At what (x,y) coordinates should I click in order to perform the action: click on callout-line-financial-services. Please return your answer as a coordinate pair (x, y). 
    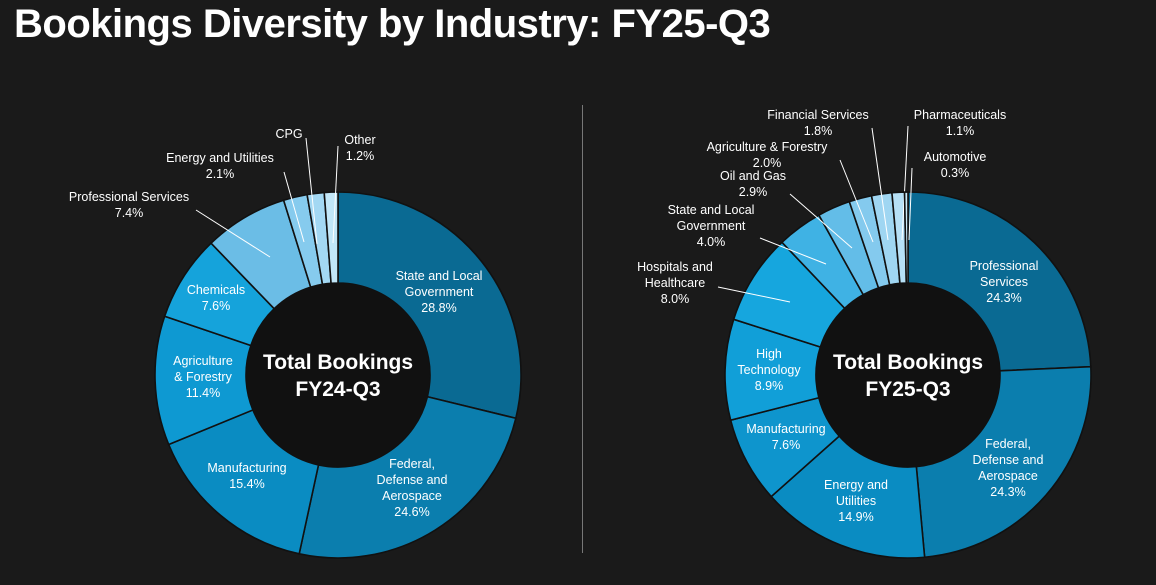
    Looking at the image, I should click on (880, 184).